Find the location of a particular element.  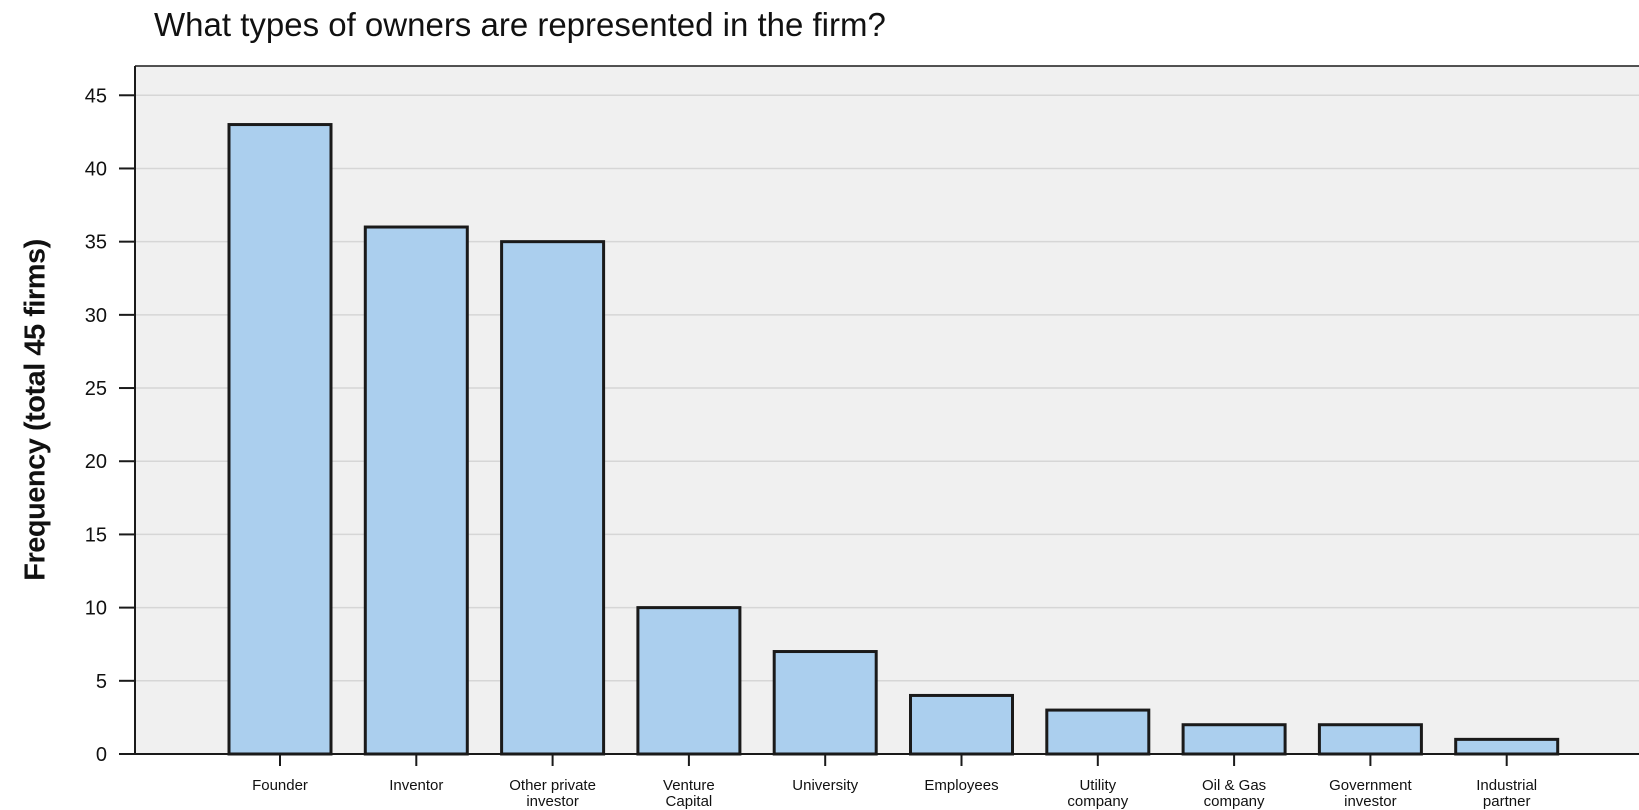

y-tick-label-30: 30 is located at coordinates (96, 316).